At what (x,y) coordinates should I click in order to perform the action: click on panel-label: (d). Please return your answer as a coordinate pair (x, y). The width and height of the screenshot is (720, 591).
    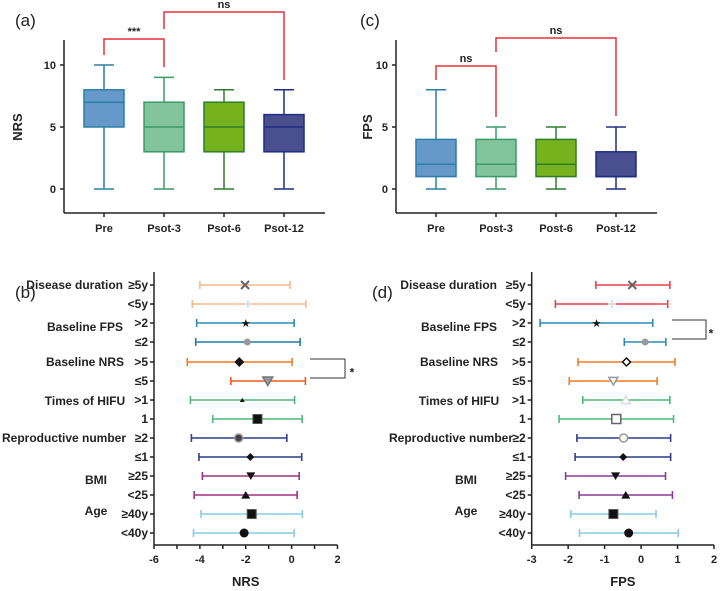
    Looking at the image, I should click on (382, 292).